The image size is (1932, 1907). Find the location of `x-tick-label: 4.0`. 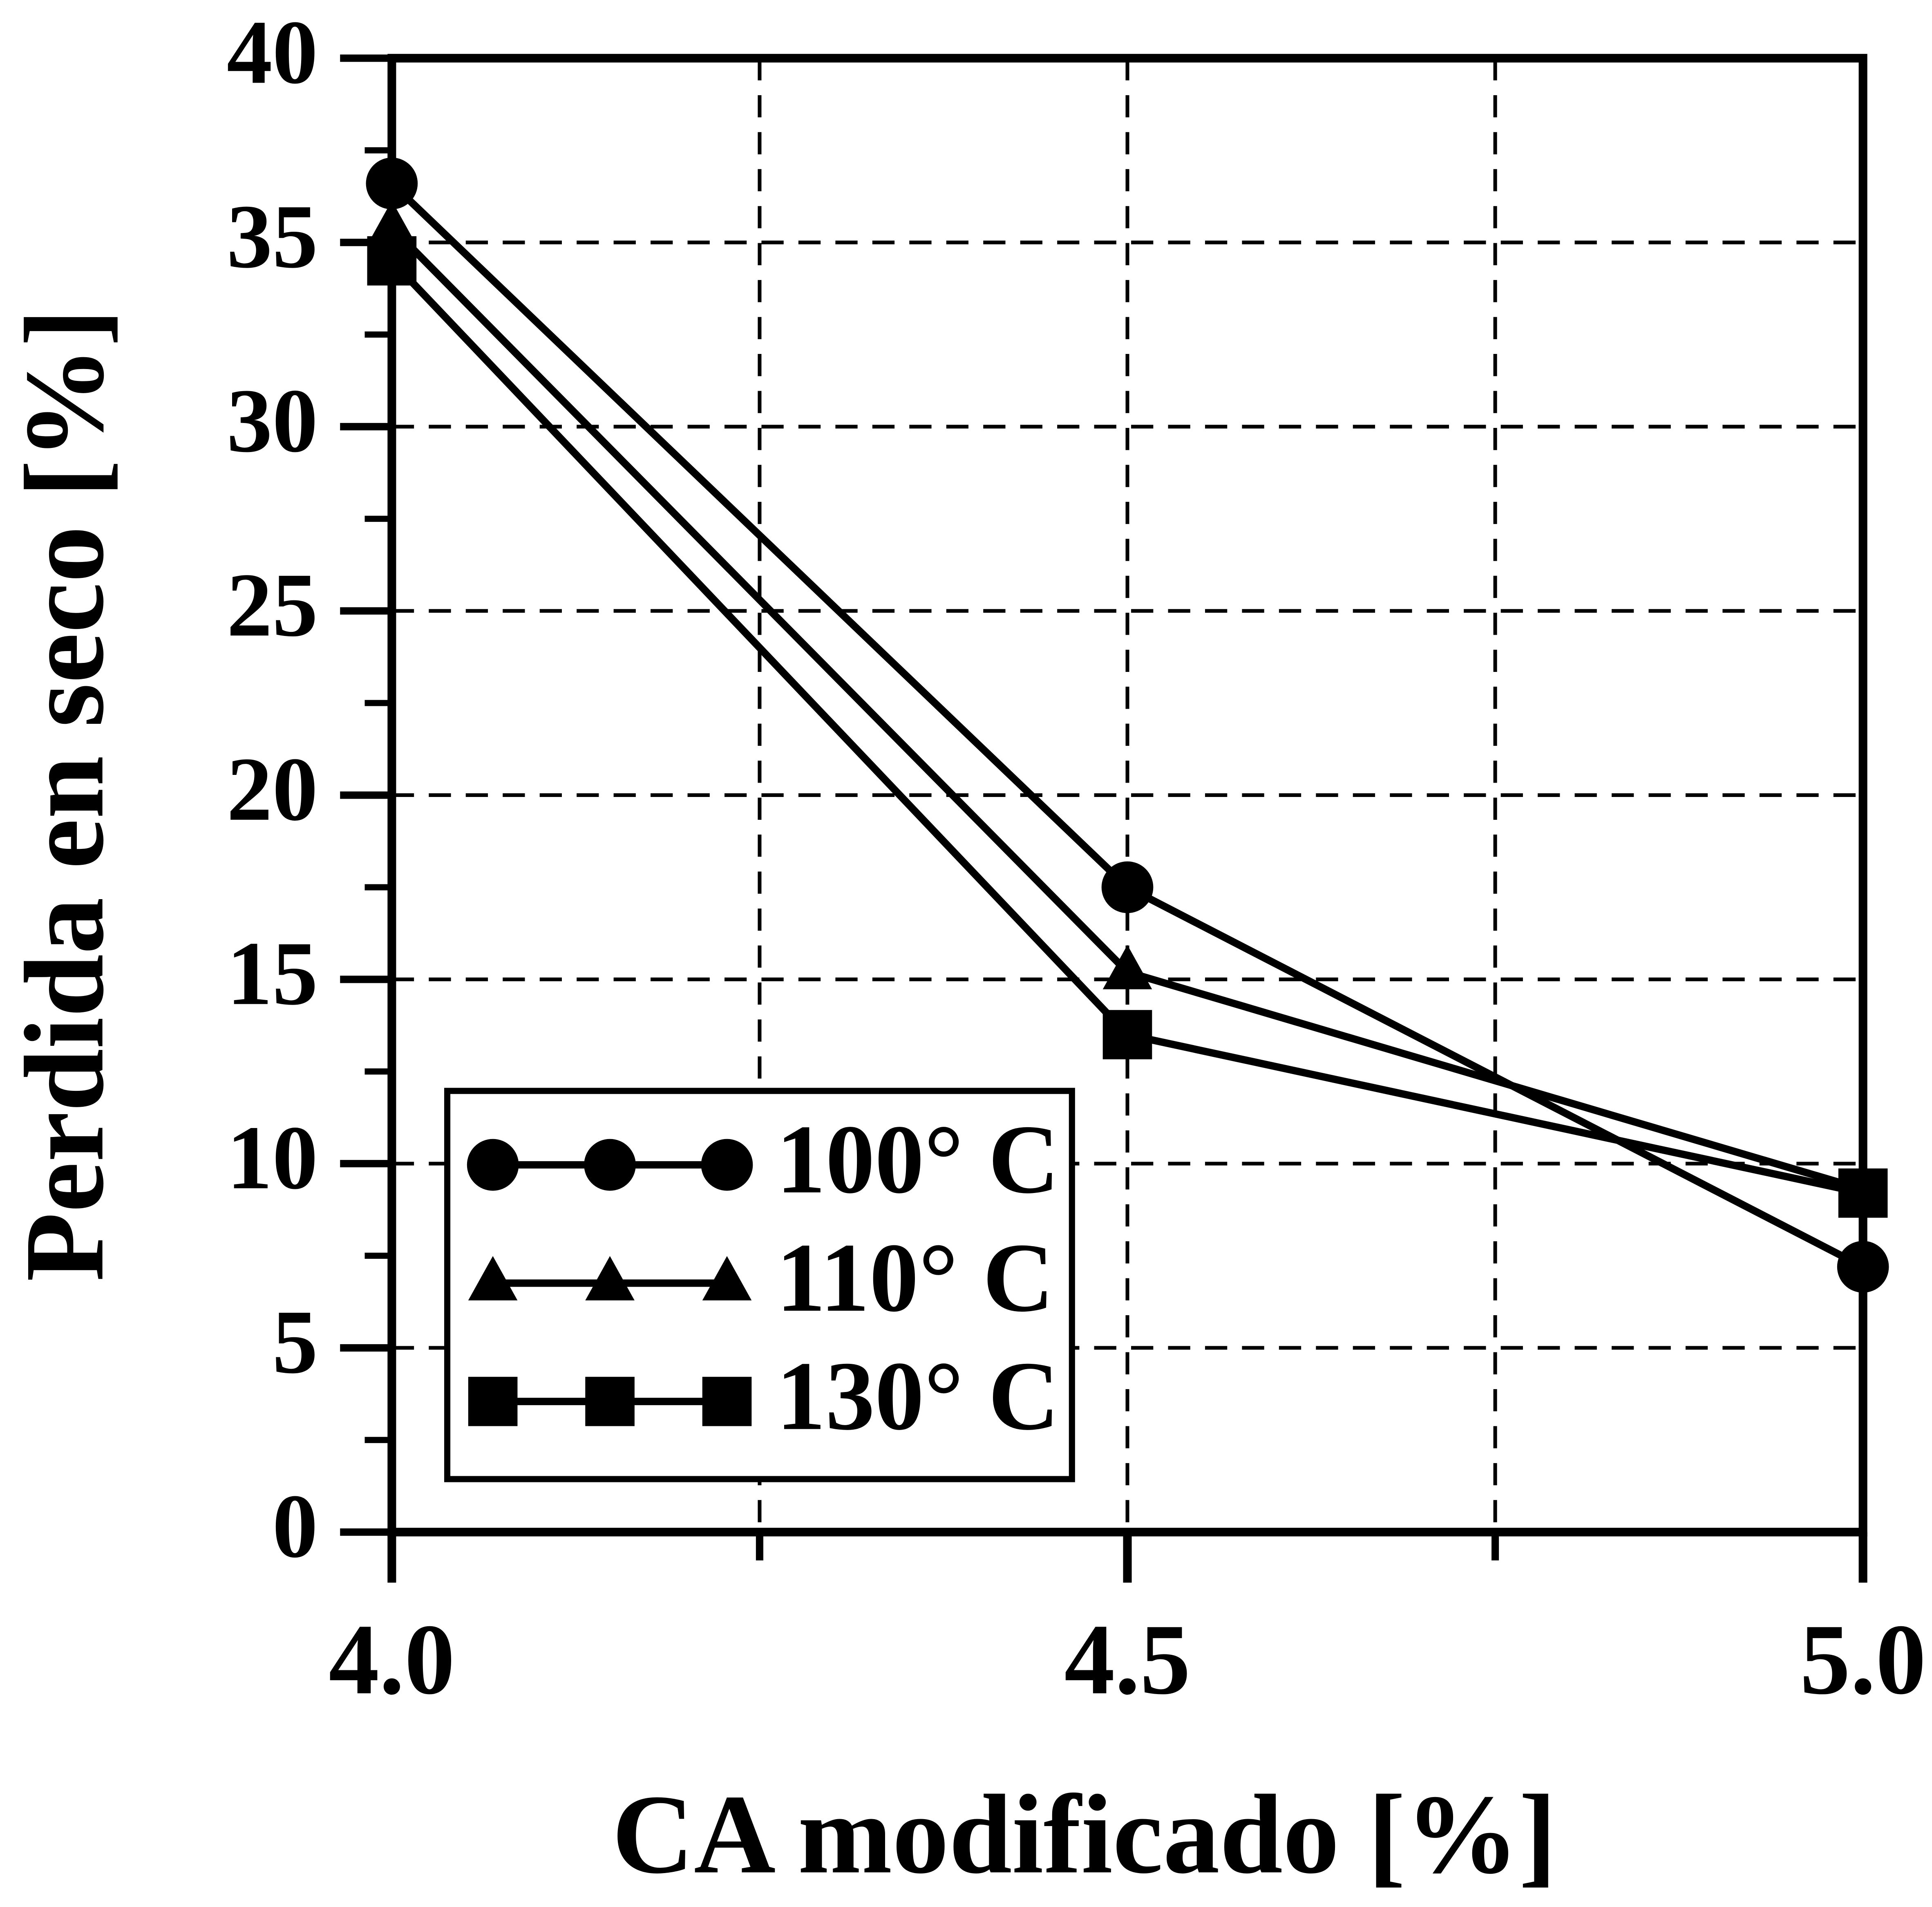

x-tick-label: 4.0 is located at coordinates (392, 1659).